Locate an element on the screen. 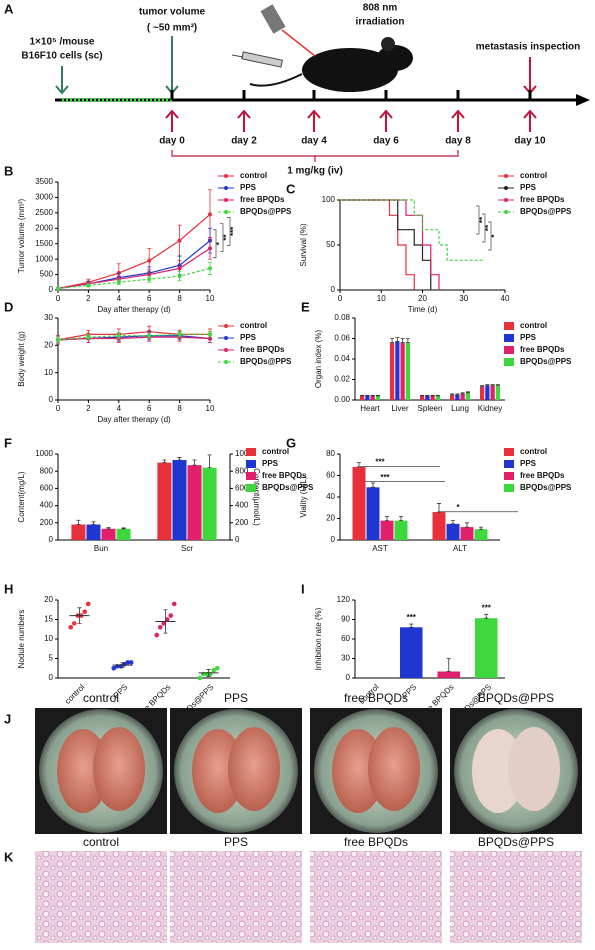  y-axis-label: Nodule numbers is located at coordinates (21, 639).